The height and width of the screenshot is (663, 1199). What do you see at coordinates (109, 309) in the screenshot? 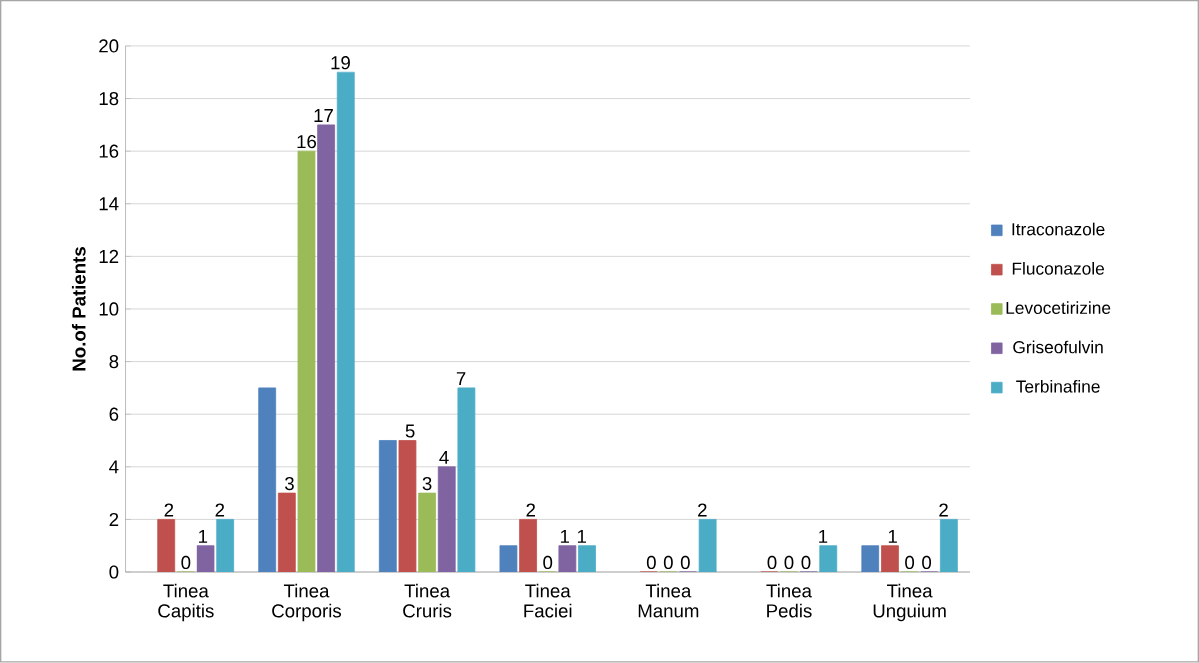
I see `y-tick-label: 10` at bounding box center [109, 309].